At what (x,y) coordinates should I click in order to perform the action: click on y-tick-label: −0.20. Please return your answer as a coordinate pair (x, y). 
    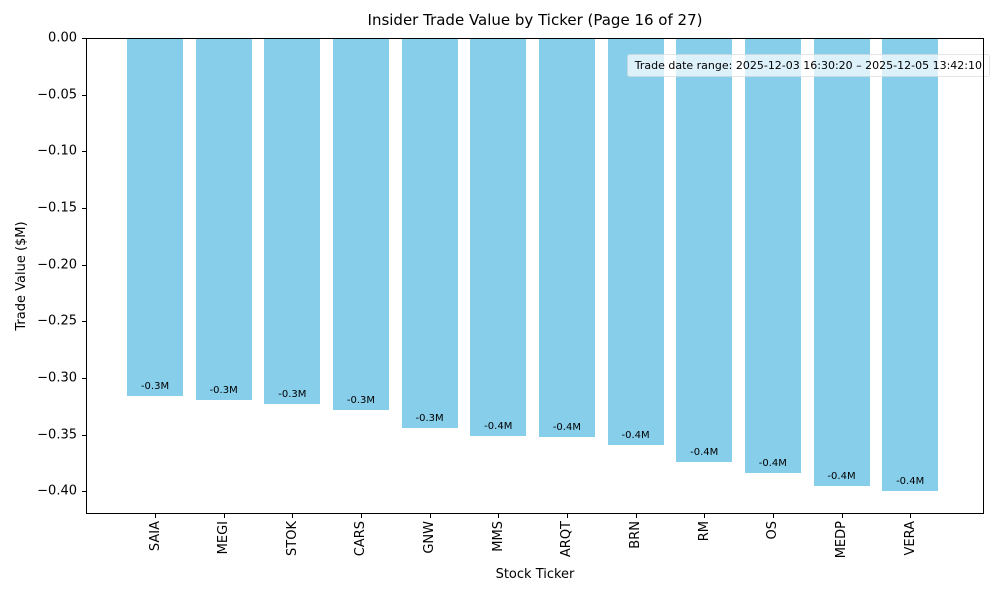
    Looking at the image, I should click on (57, 265).